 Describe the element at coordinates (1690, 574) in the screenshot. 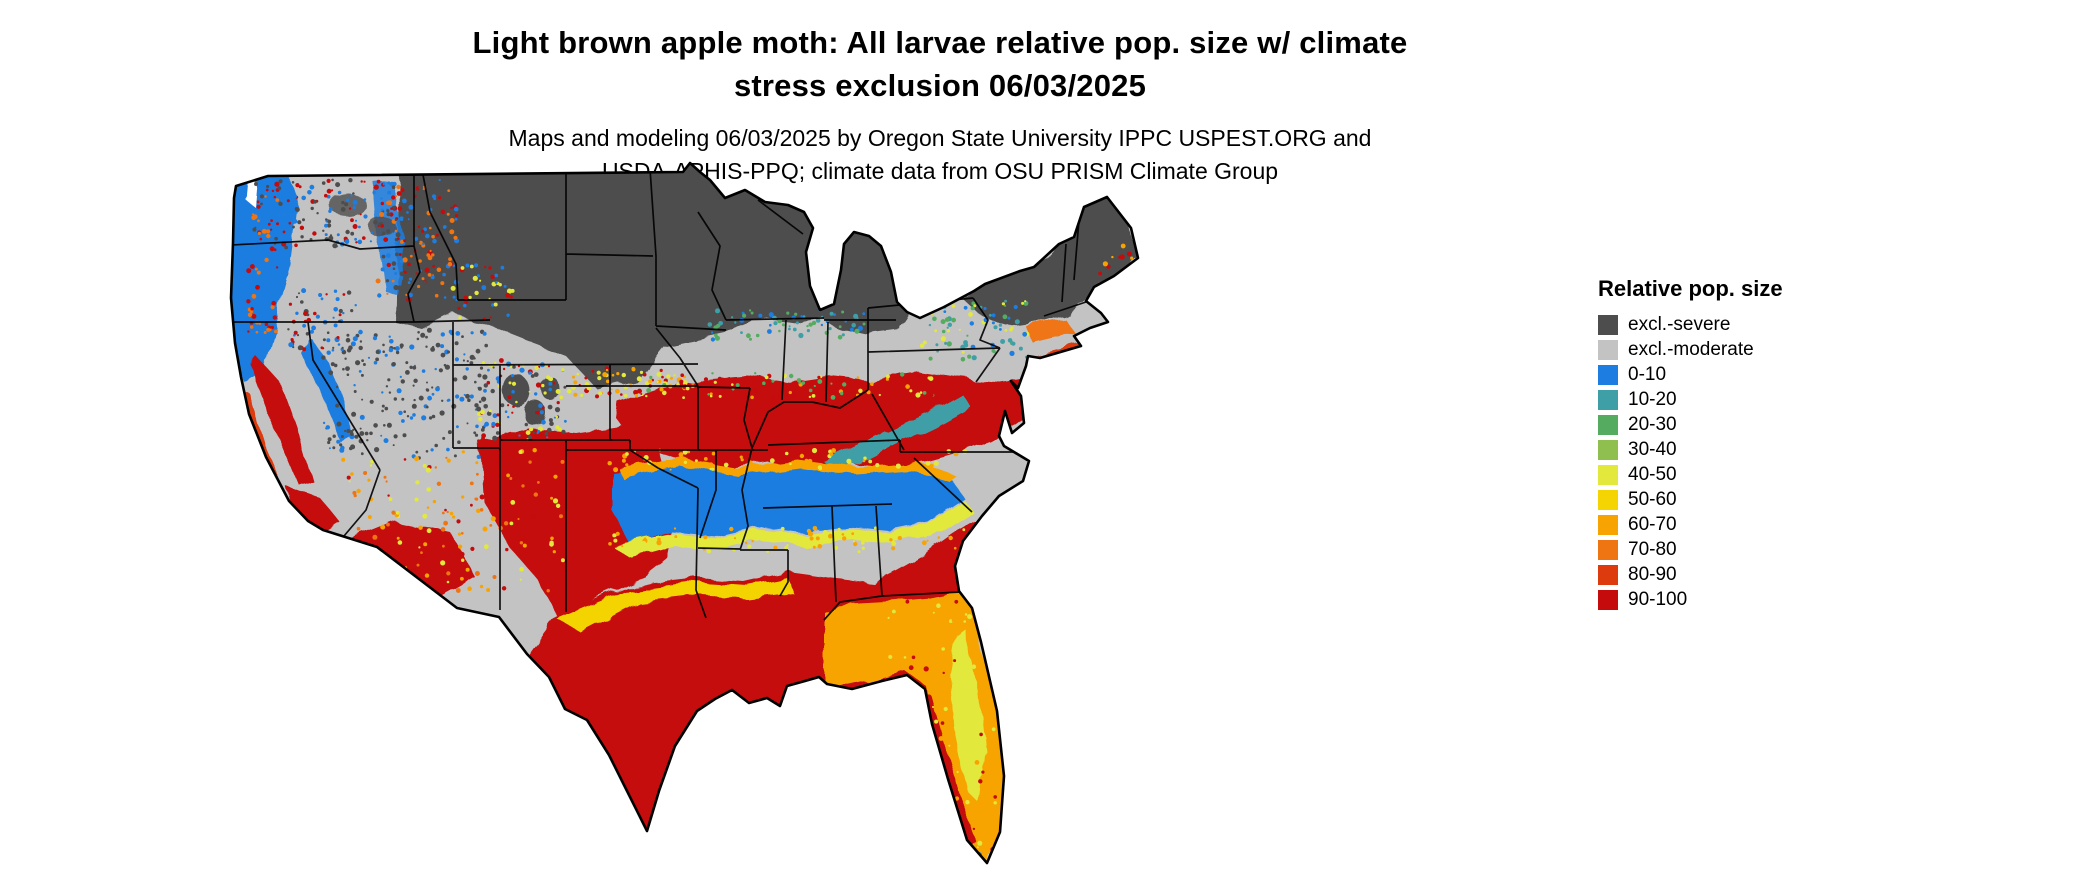

I see `legend-item-80-90: 80-90` at that location.